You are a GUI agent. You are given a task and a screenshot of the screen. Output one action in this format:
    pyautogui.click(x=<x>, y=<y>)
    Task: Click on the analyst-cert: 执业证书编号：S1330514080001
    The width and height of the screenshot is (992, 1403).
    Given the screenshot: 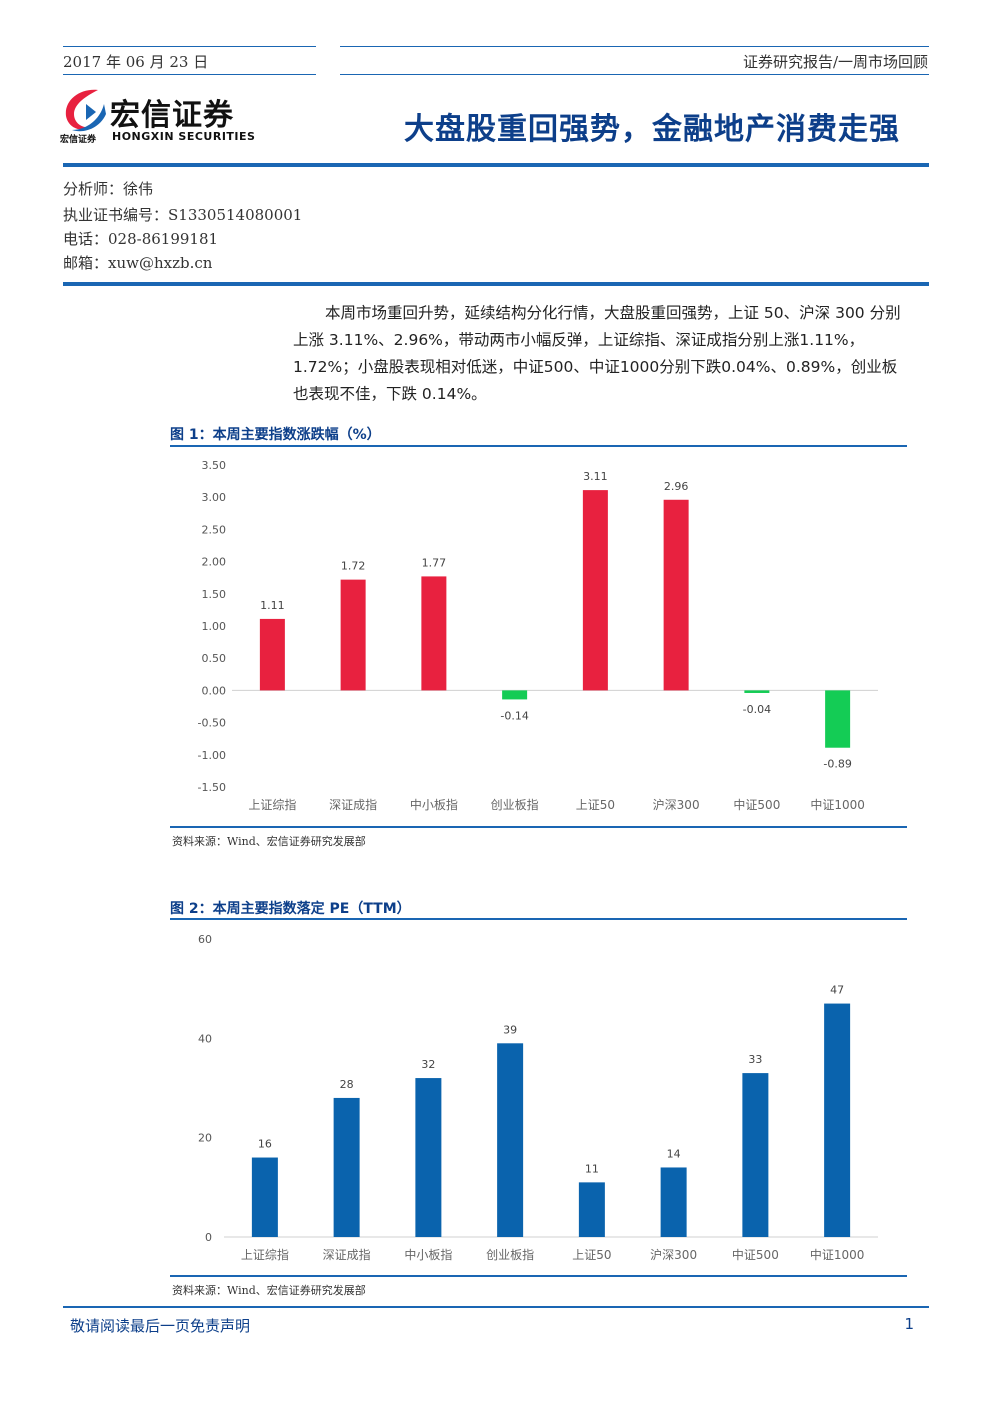 What is the action you would take?
    pyautogui.click(x=183, y=215)
    